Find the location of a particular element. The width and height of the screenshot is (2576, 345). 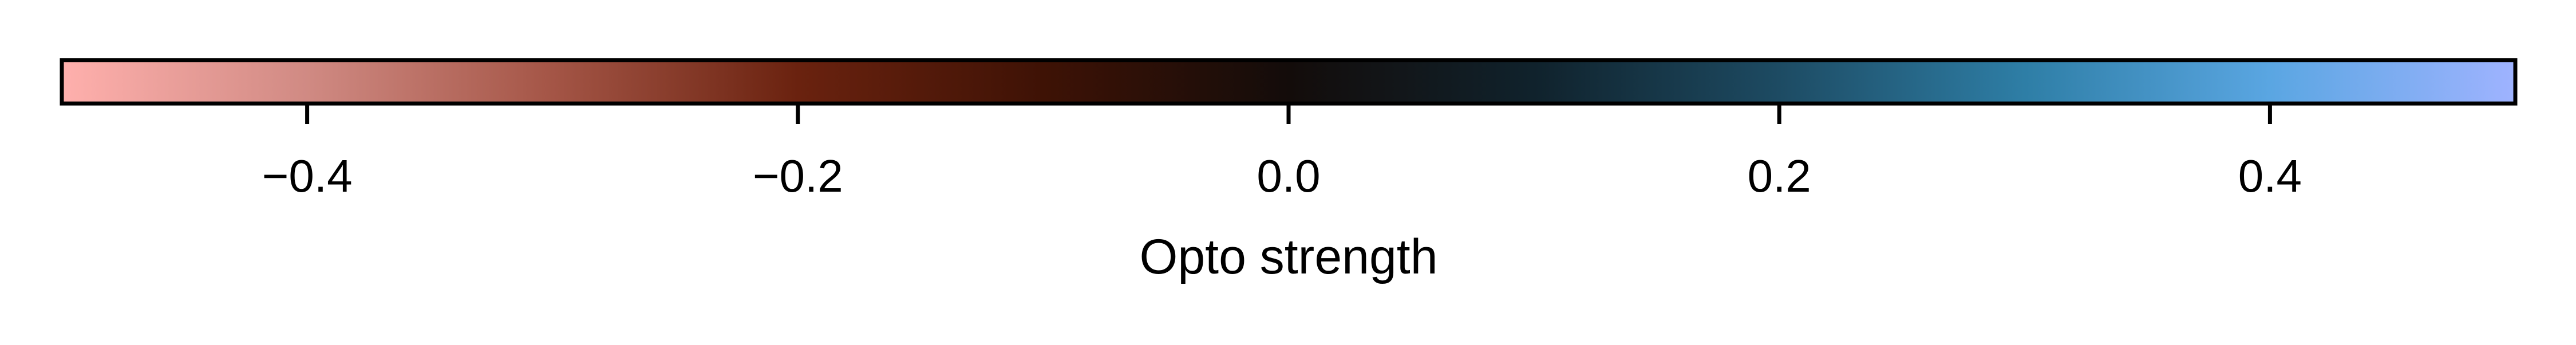

colorbar-gradient is located at coordinates (1288, 82).